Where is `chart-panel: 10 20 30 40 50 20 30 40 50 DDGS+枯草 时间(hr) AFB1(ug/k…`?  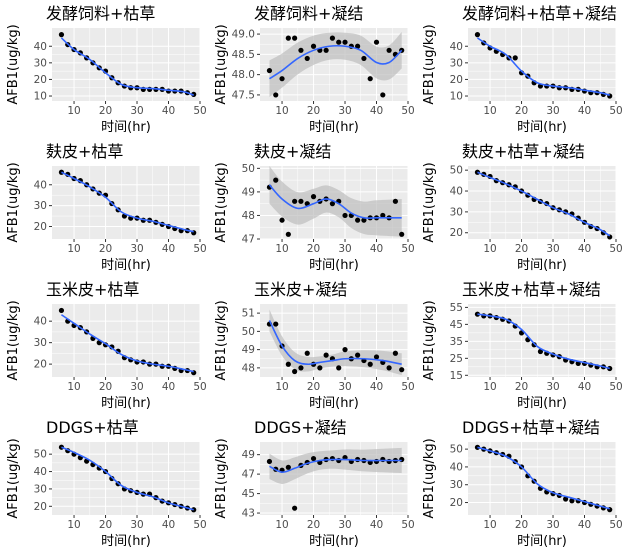
chart-panel: 10 20 30 40 50 20 30 40 50 DDGS+枯草 时间(hr) AFB1(ug/k… is located at coordinates (103, 481).